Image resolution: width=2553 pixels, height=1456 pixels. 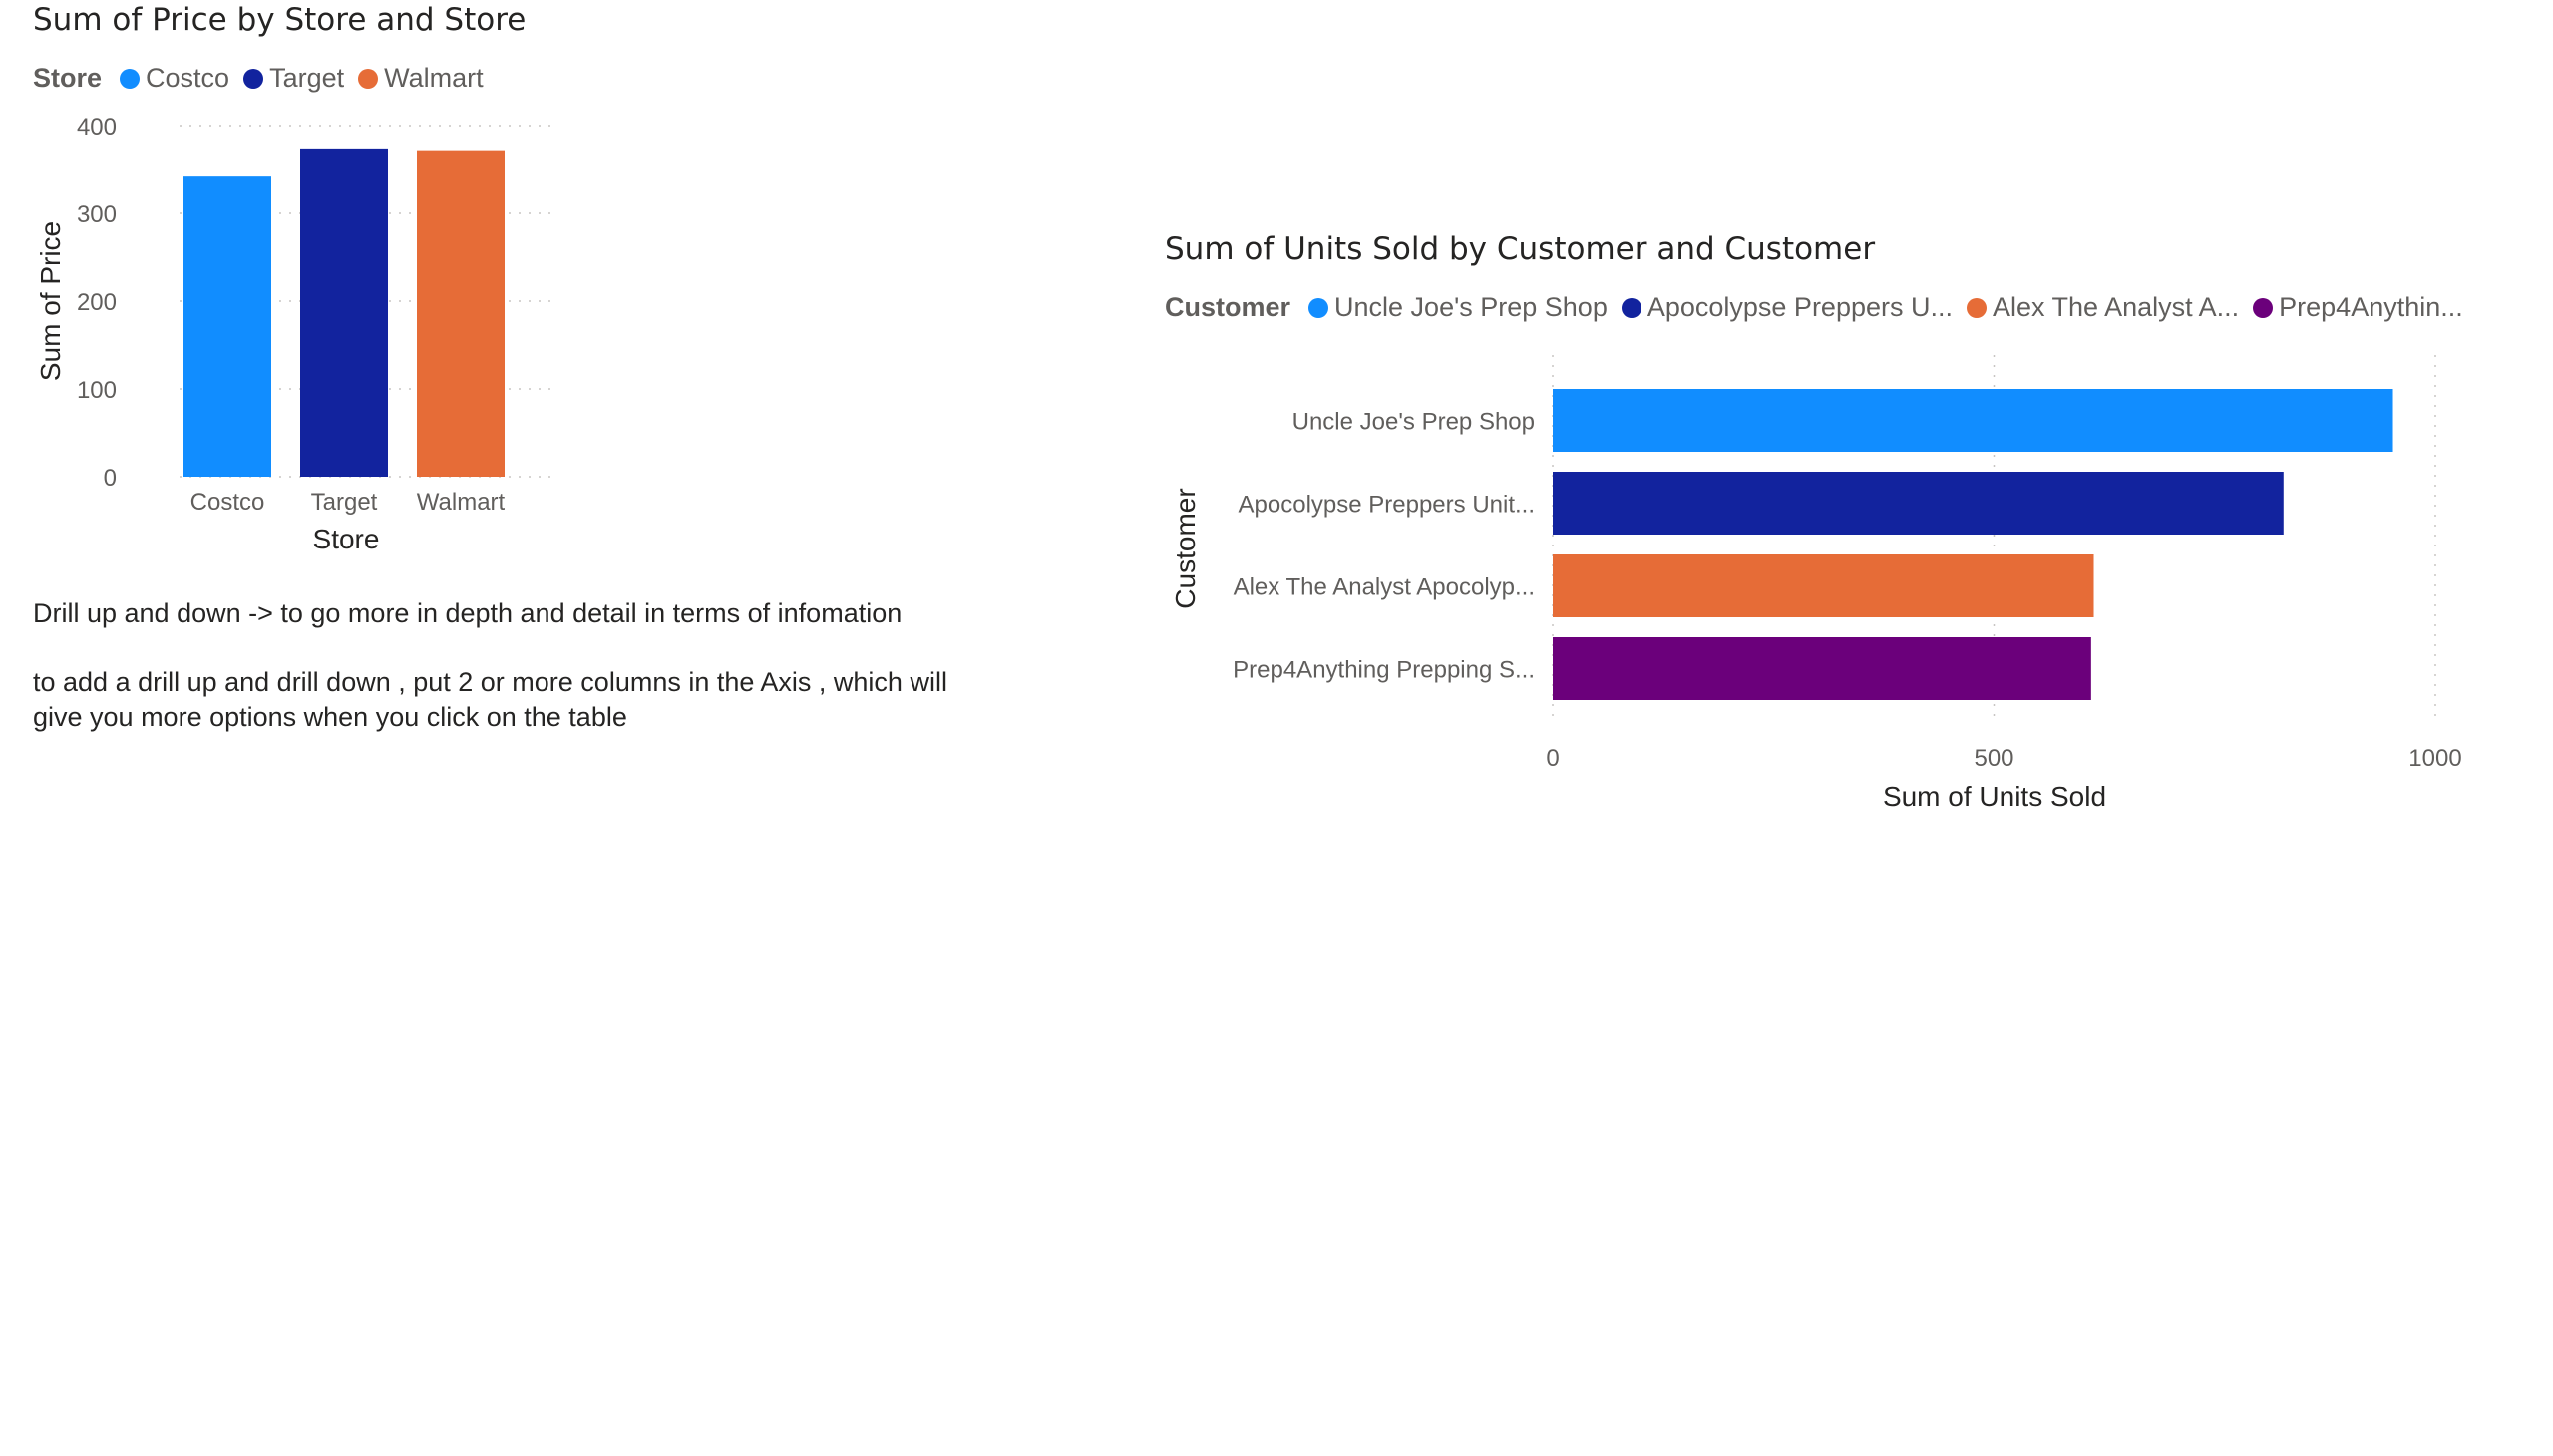 I want to click on x-tick-label: 0, so click(x=1553, y=758).